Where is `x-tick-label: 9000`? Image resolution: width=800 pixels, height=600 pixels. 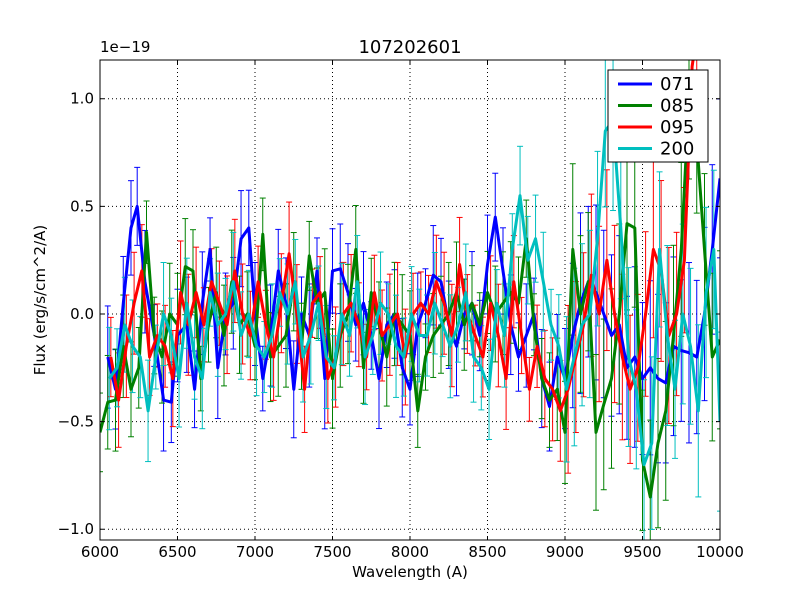 x-tick-label: 9000 is located at coordinates (565, 552).